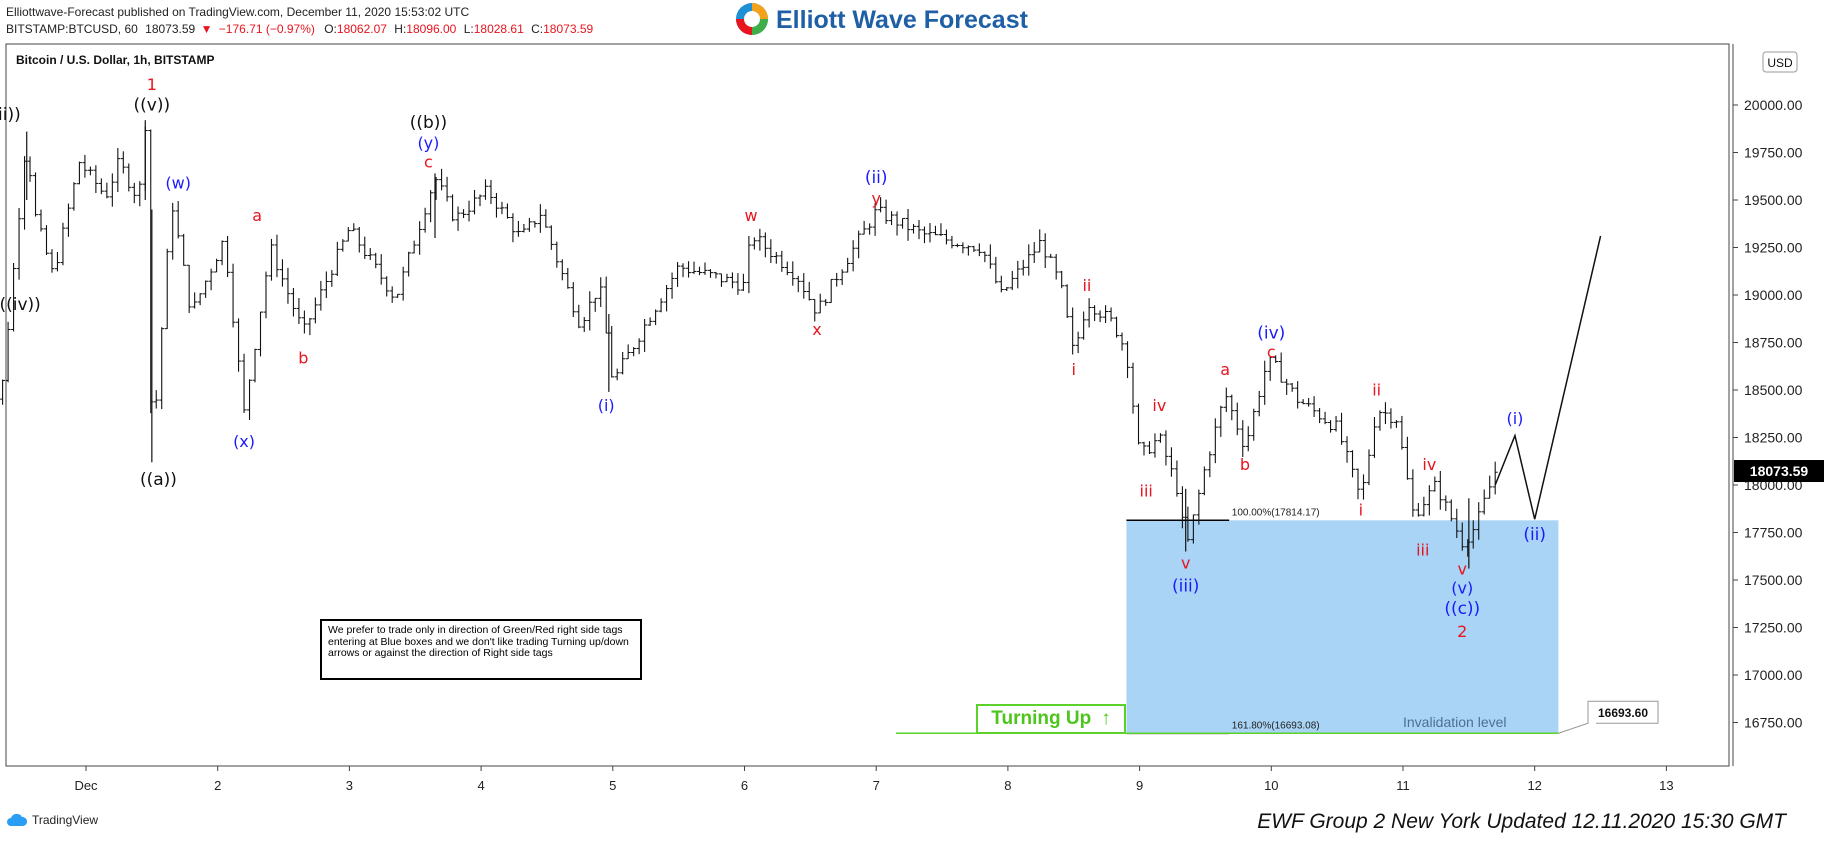 Image resolution: width=1828 pixels, height=841 pixels. Describe the element at coordinates (1271, 785) in the screenshot. I see `x-tick-label-9: 10` at that location.